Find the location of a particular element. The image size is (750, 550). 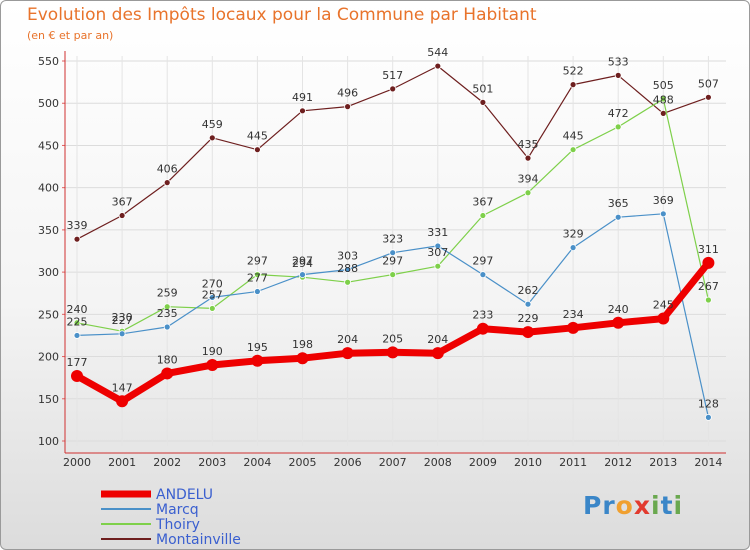

data-label-marcq: 297 is located at coordinates (482, 261).